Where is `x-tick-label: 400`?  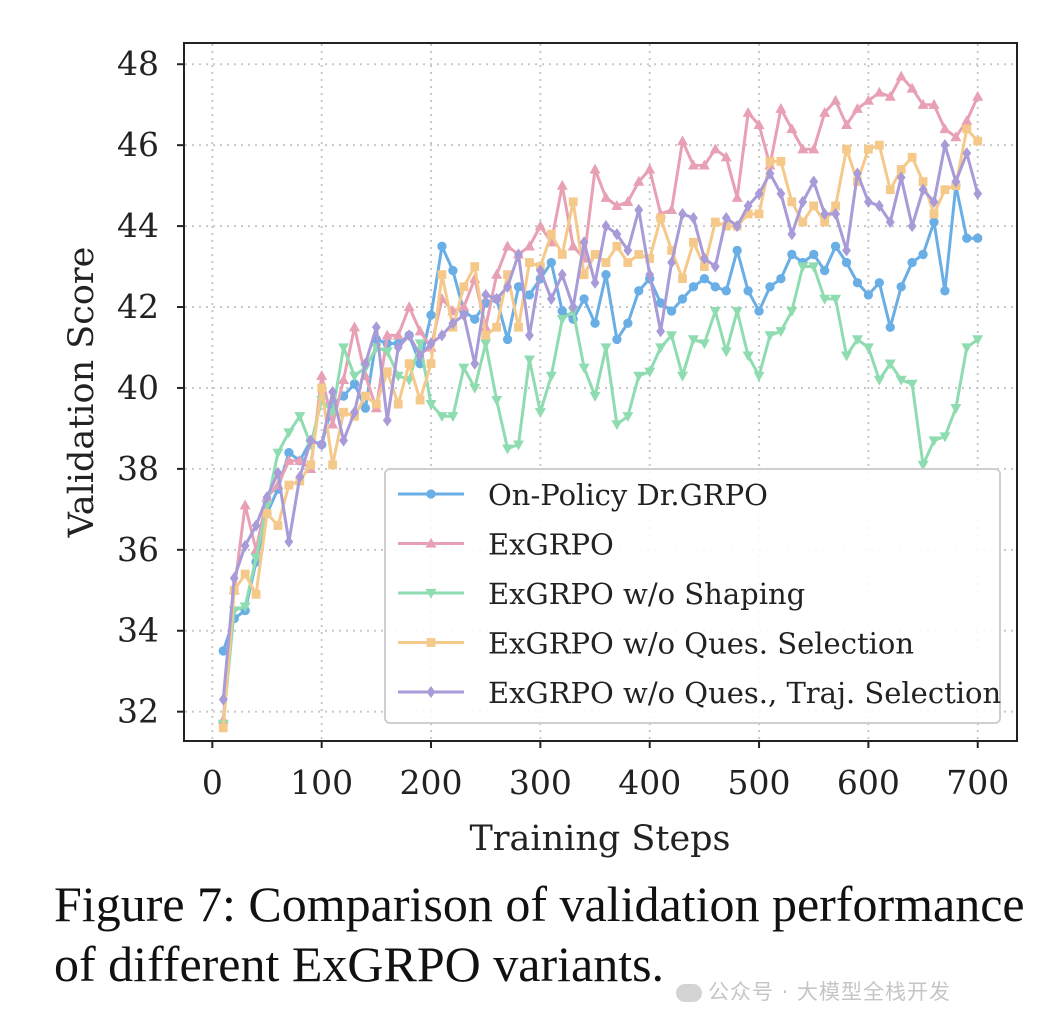
x-tick-label: 400 is located at coordinates (649, 782).